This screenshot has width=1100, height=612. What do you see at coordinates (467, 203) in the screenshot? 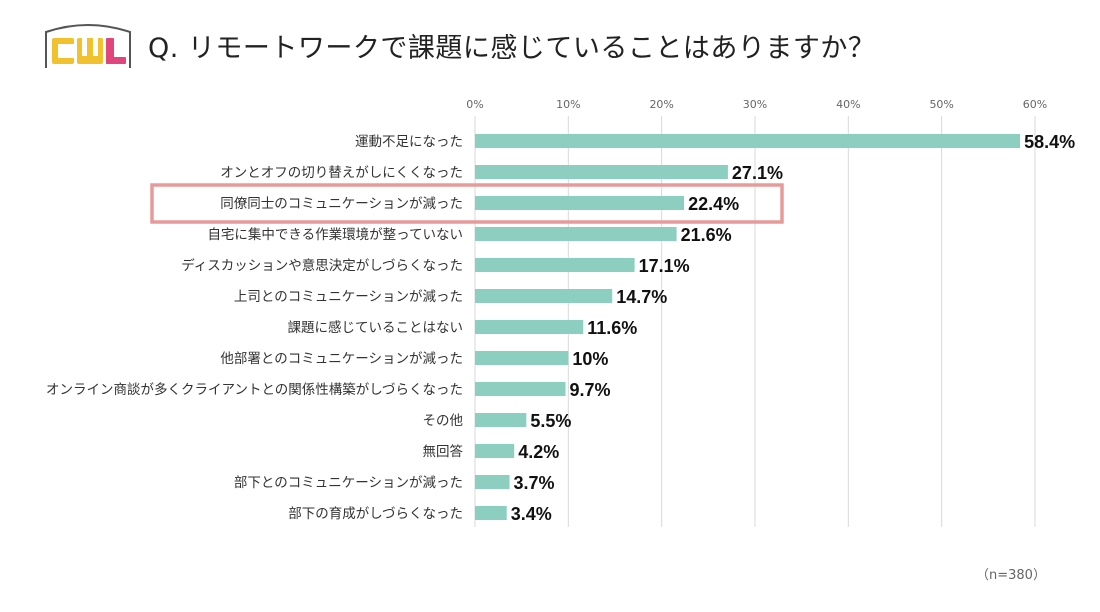
I see `highlight-box` at bounding box center [467, 203].